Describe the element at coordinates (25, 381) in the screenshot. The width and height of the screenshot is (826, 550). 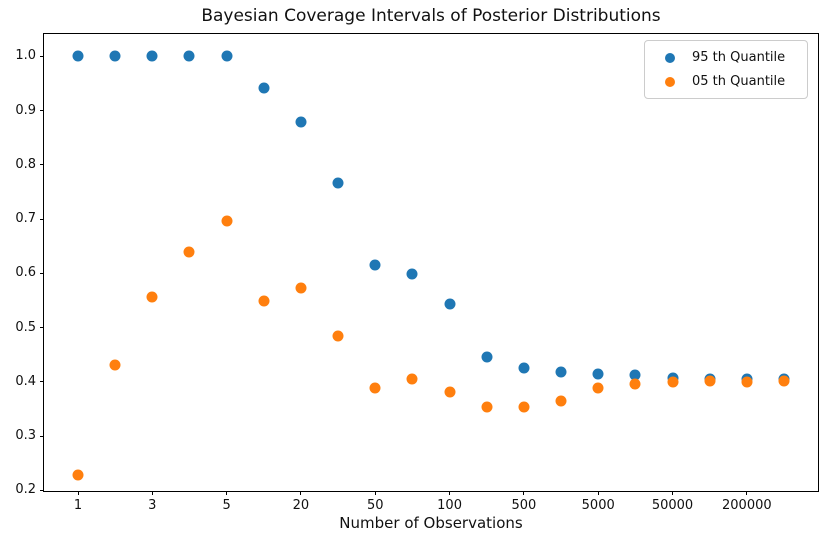
I see `y-tick-label: 0.4` at that location.